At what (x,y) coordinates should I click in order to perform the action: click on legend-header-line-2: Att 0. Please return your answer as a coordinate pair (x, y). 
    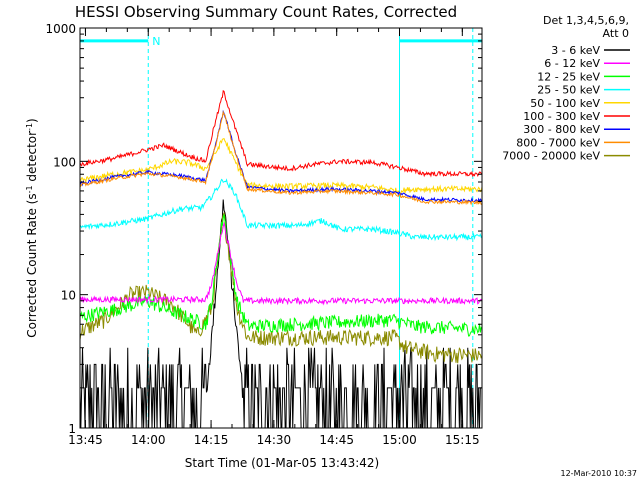
    Looking at the image, I should click on (616, 33).